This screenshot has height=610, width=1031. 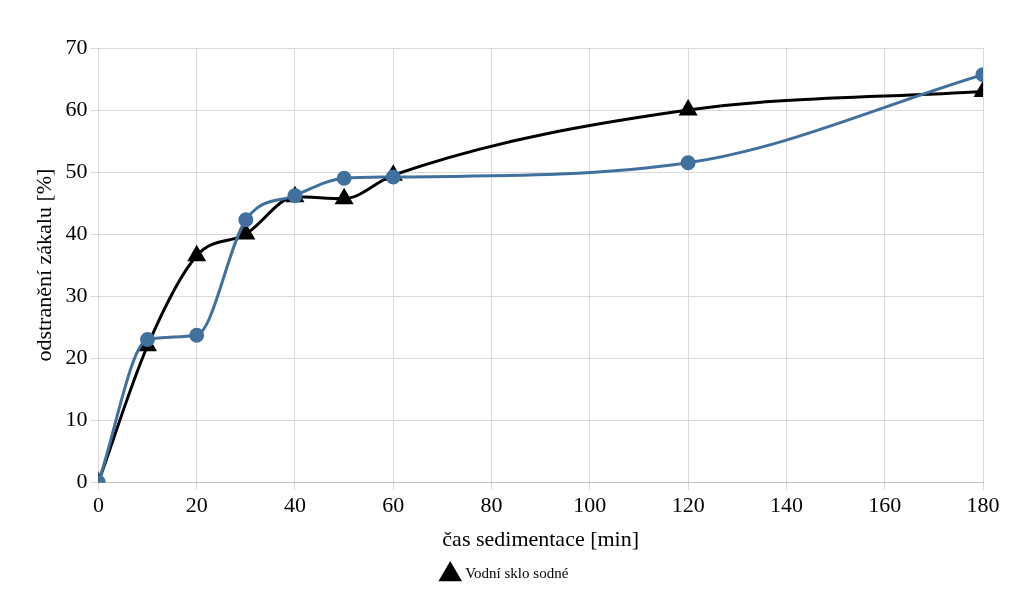 What do you see at coordinates (983, 505) in the screenshot?
I see `x-tick-label: 180` at bounding box center [983, 505].